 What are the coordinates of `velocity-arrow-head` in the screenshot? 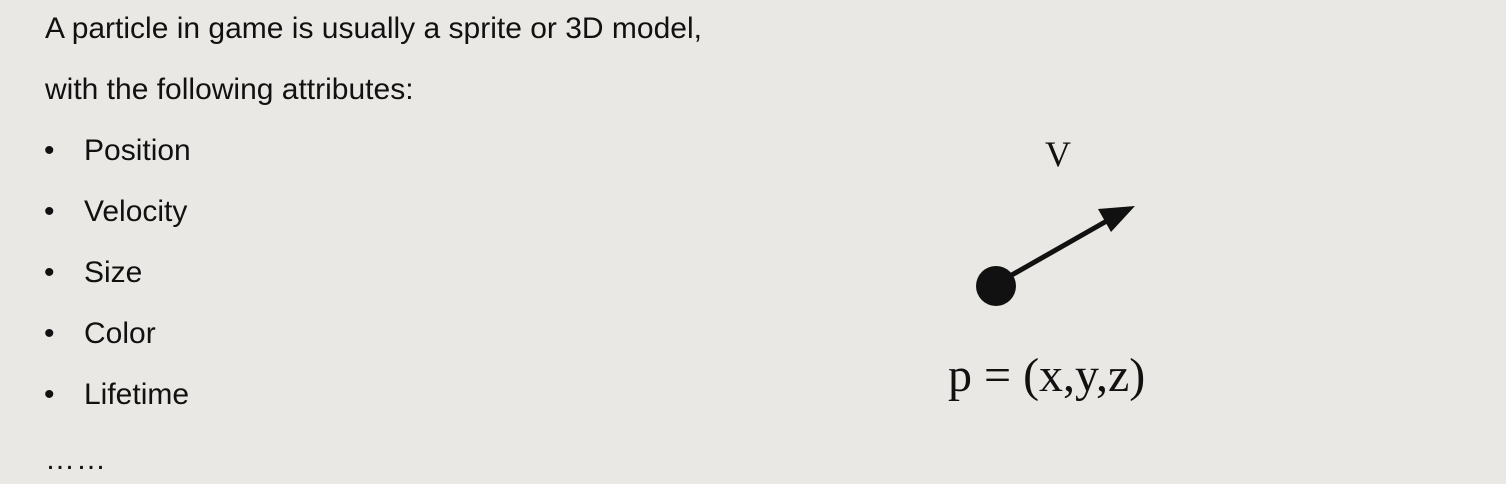 It's located at (1116, 219).